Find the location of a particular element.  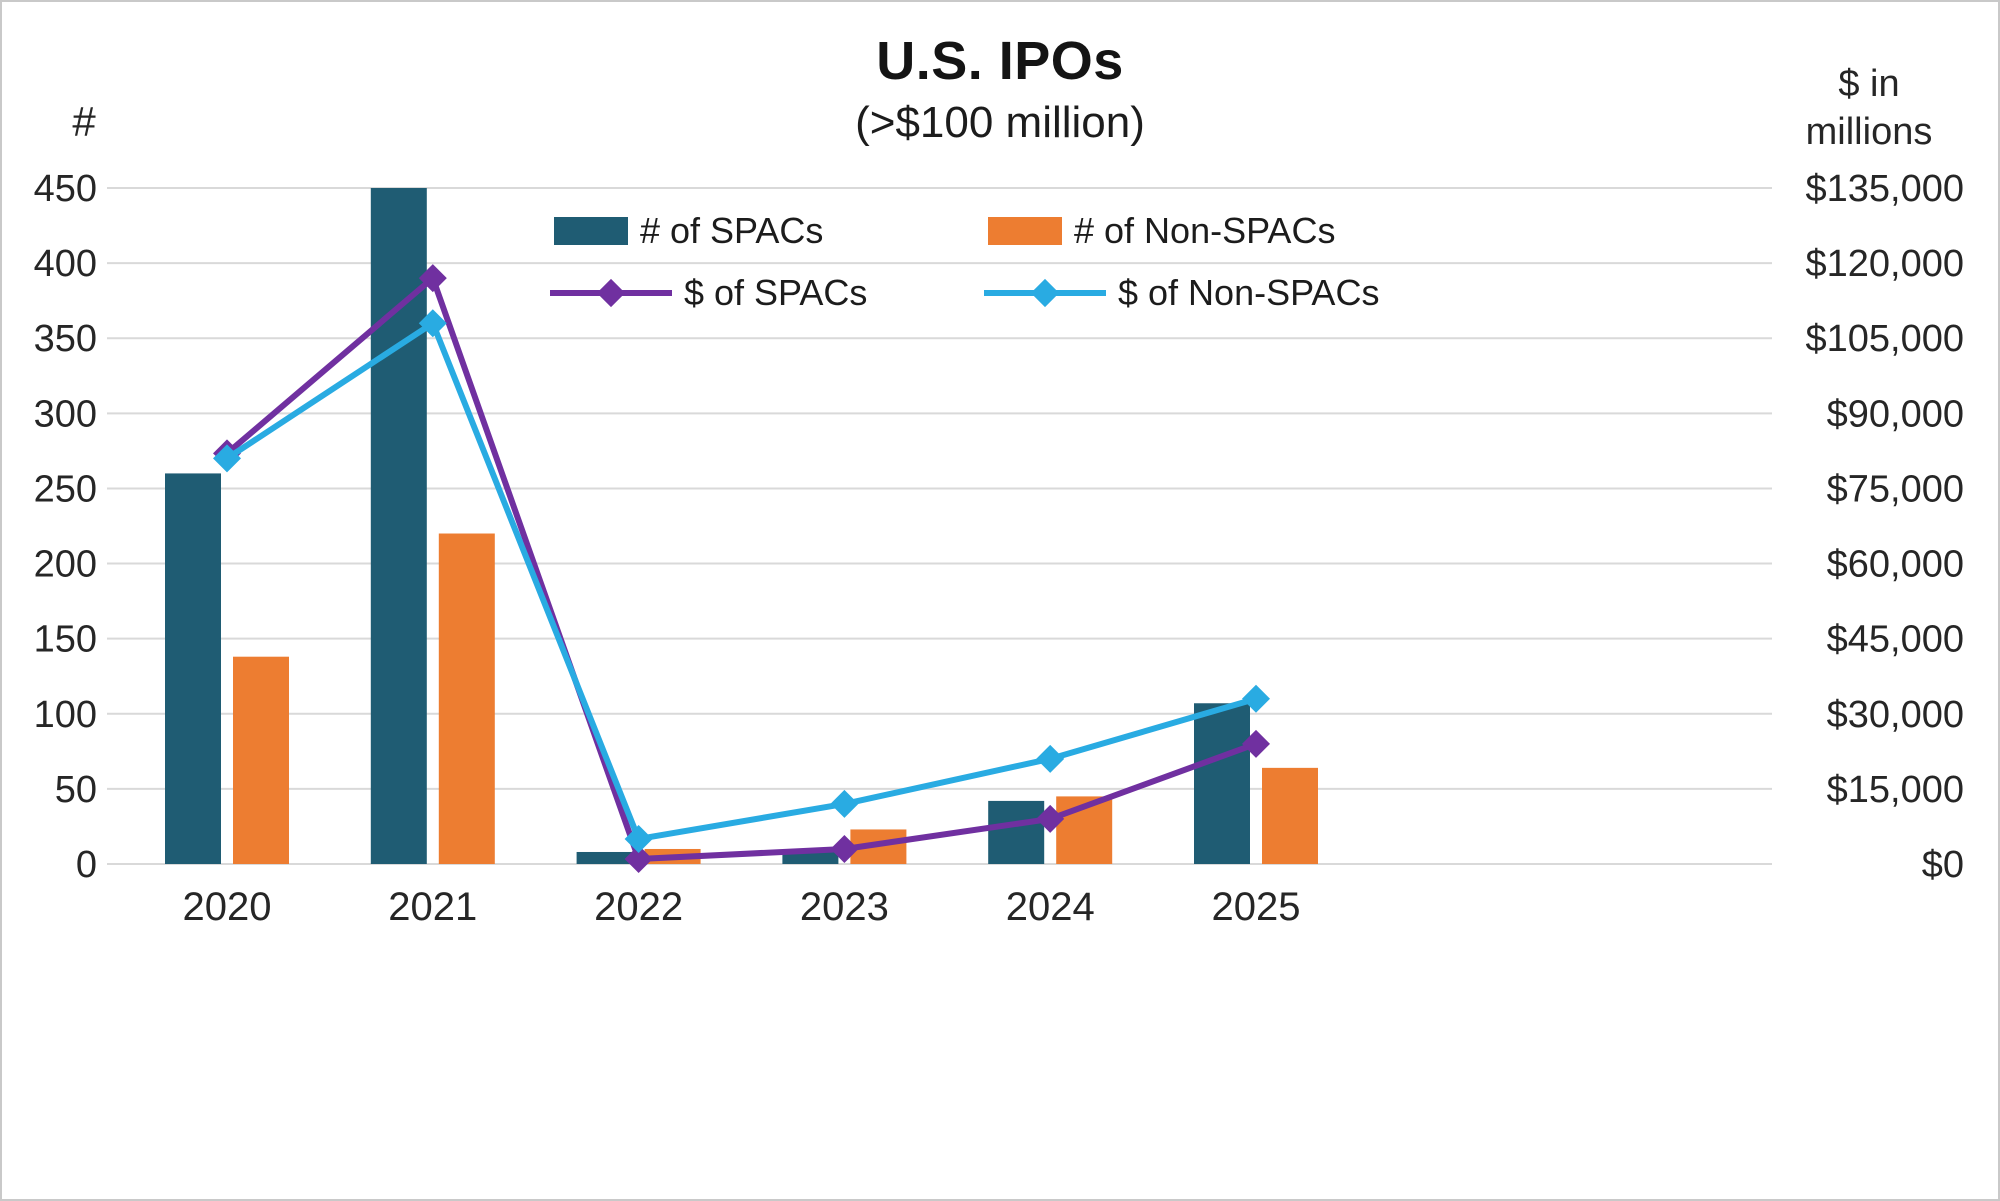

svg-text: $75,000 is located at coordinates (1895, 489).